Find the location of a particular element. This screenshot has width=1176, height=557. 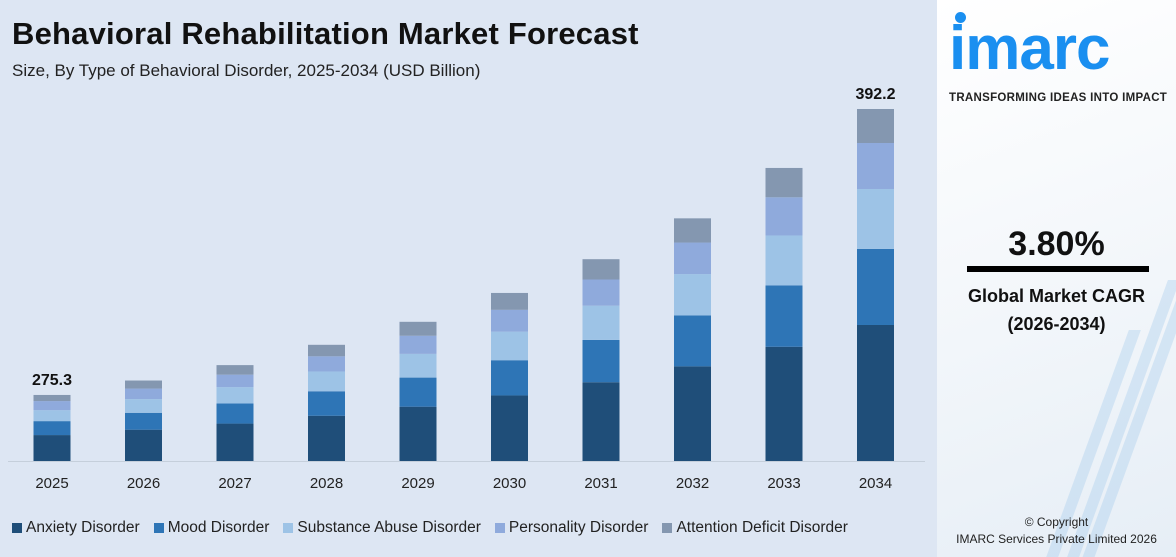

bar-segment-anxiety-disorder-2032 is located at coordinates (692, 413).